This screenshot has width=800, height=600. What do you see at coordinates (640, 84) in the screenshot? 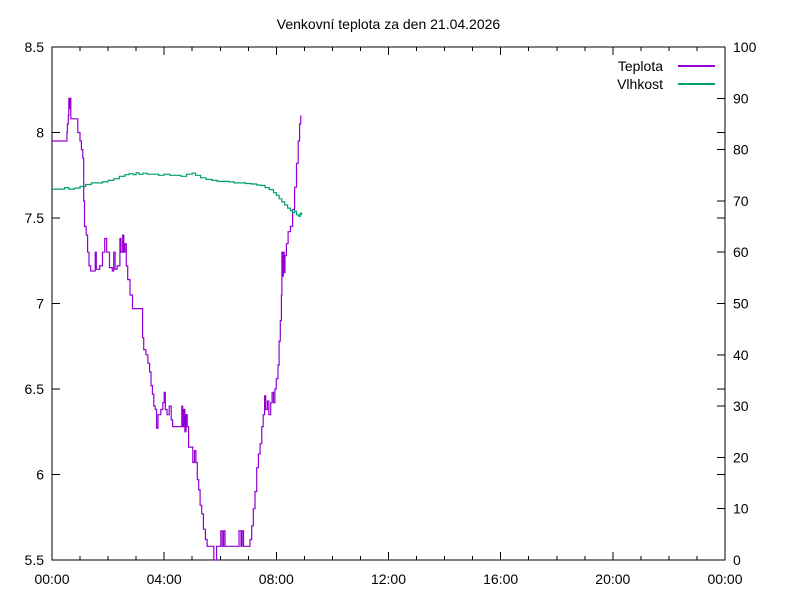
I see `legend-label-vlhkost: Vlhkost` at bounding box center [640, 84].